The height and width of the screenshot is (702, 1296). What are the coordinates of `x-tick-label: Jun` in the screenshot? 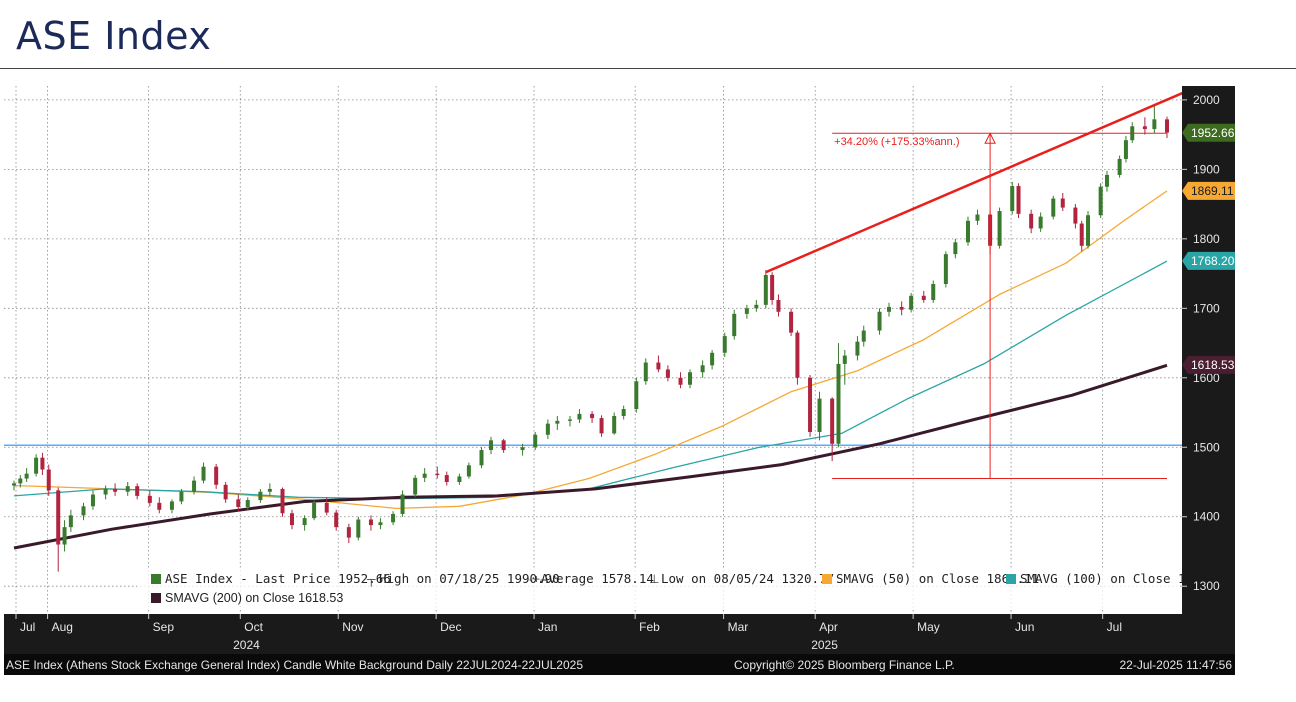 It's located at (1024, 627).